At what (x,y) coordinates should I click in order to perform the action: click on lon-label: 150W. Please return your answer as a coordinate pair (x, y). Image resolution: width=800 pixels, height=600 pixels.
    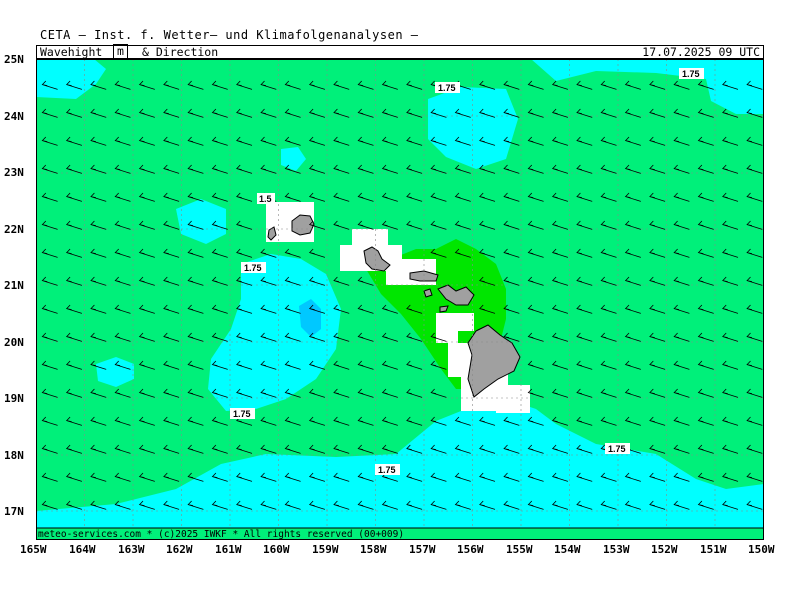
    Looking at the image, I should click on (761, 549).